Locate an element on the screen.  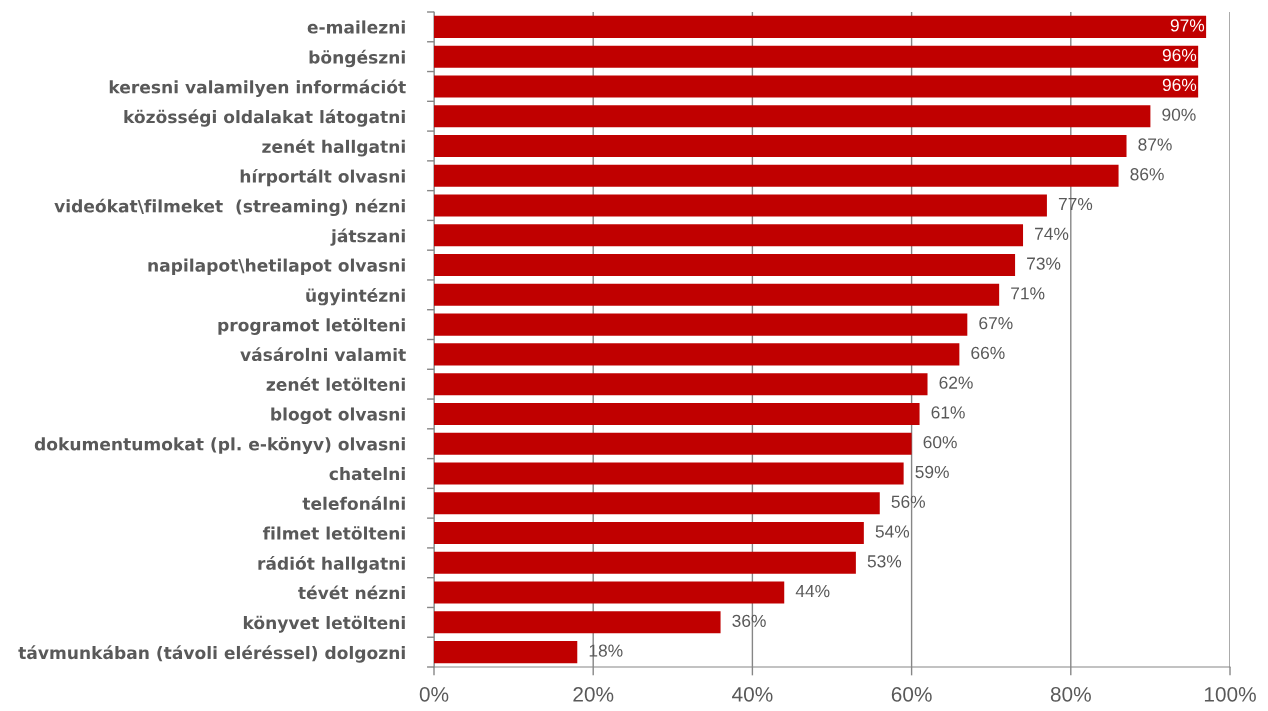
y-tick-label: zenét hallgatni is located at coordinates (333, 148).